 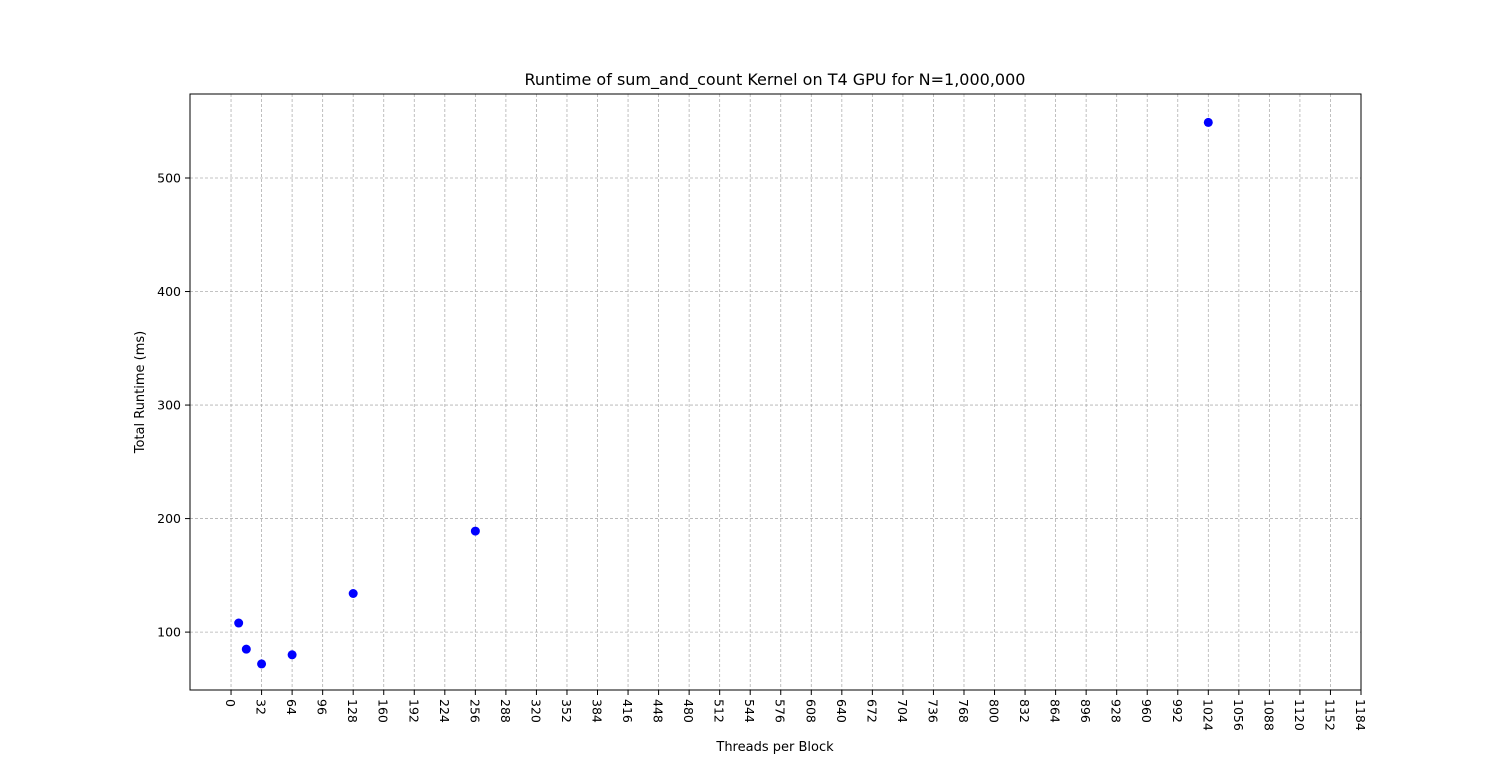 What do you see at coordinates (688, 711) in the screenshot?
I see `x-tick-label: 480` at bounding box center [688, 711].